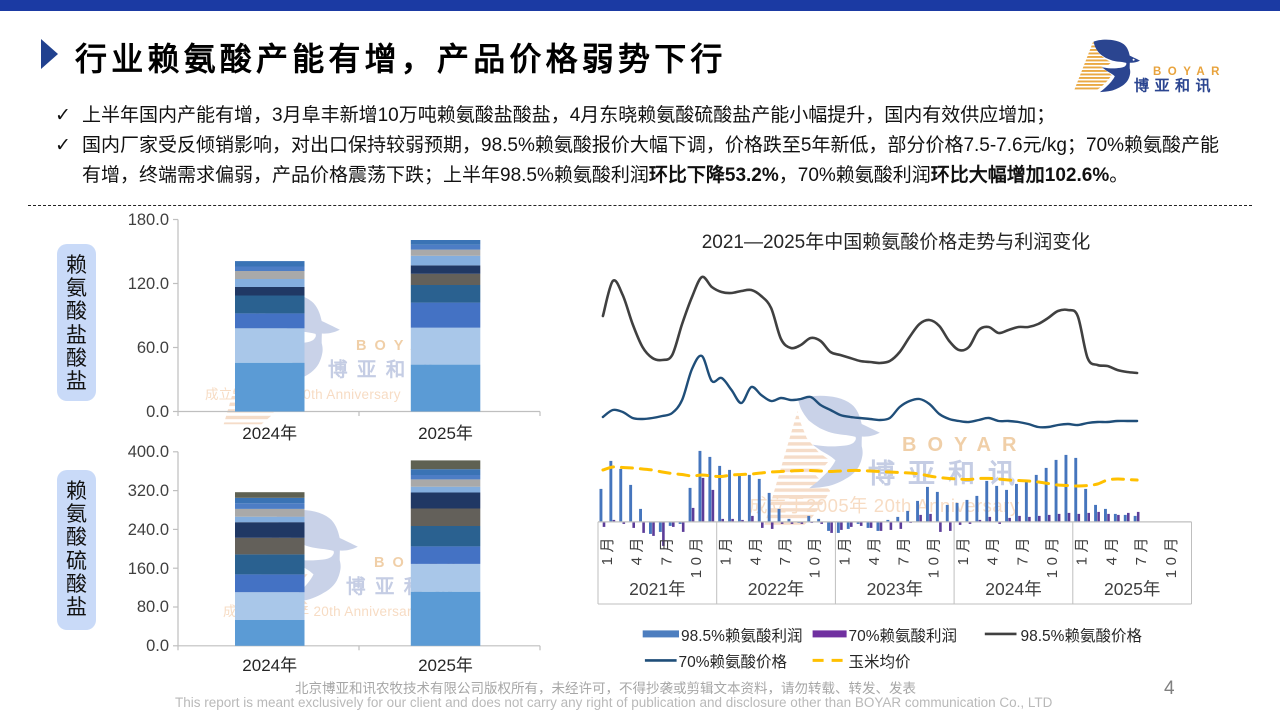 Image resolution: width=1280 pixels, height=720 pixels. What do you see at coordinates (880, 662) in the screenshot?
I see `svg-text: 玉米均价` at bounding box center [880, 662].